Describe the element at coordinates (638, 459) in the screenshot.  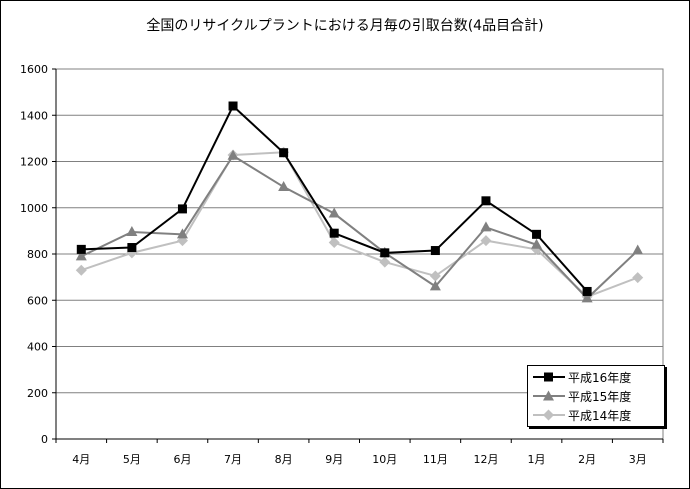
I see `x-tick-label: 3月` at that location.